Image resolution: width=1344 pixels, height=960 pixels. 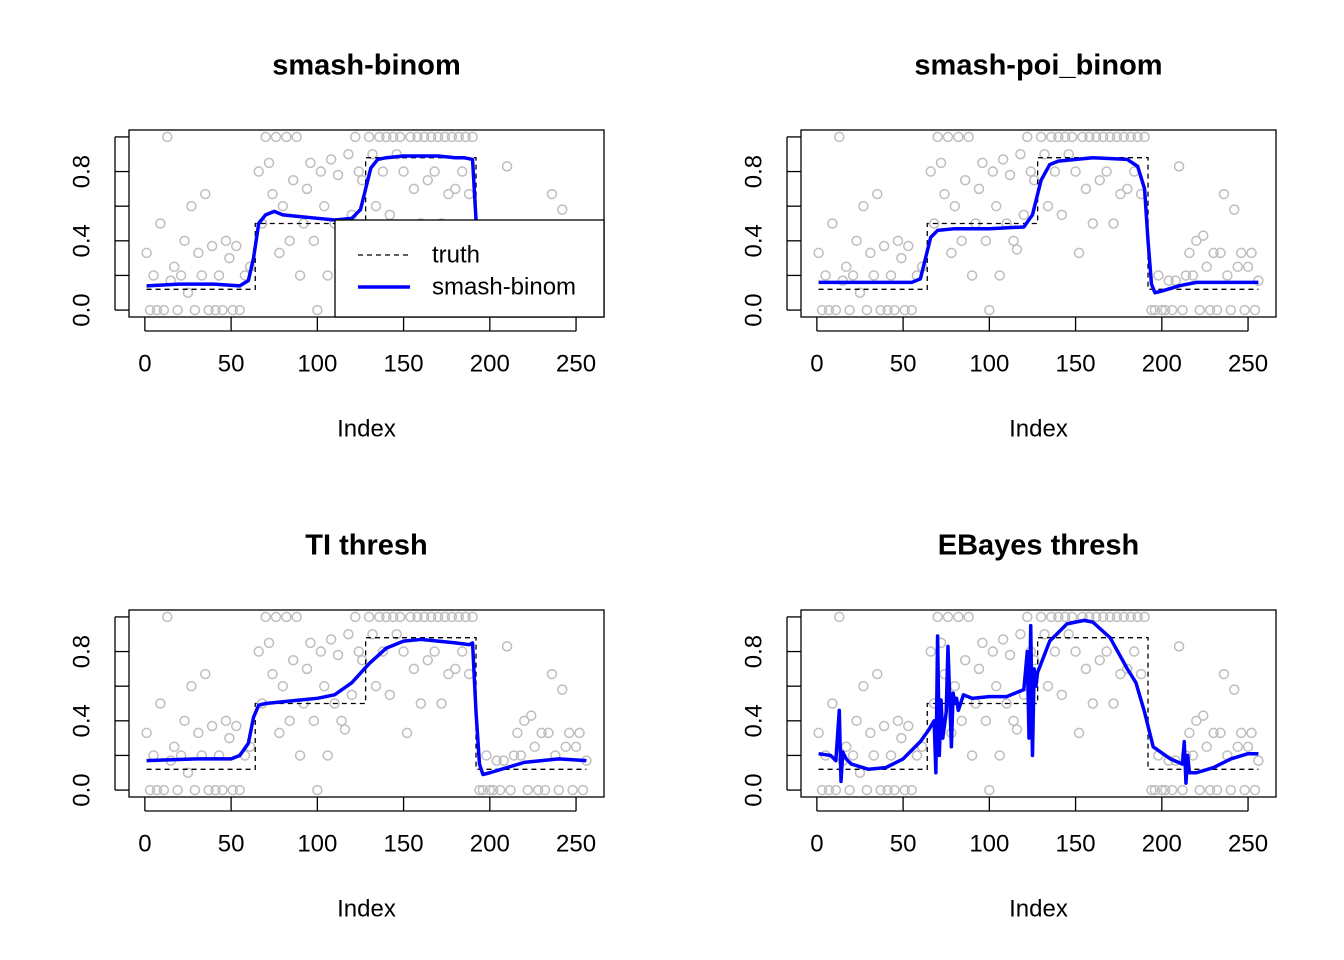 What do you see at coordinates (816, 363) in the screenshot?
I see `x-tick-label: 0` at bounding box center [816, 363].